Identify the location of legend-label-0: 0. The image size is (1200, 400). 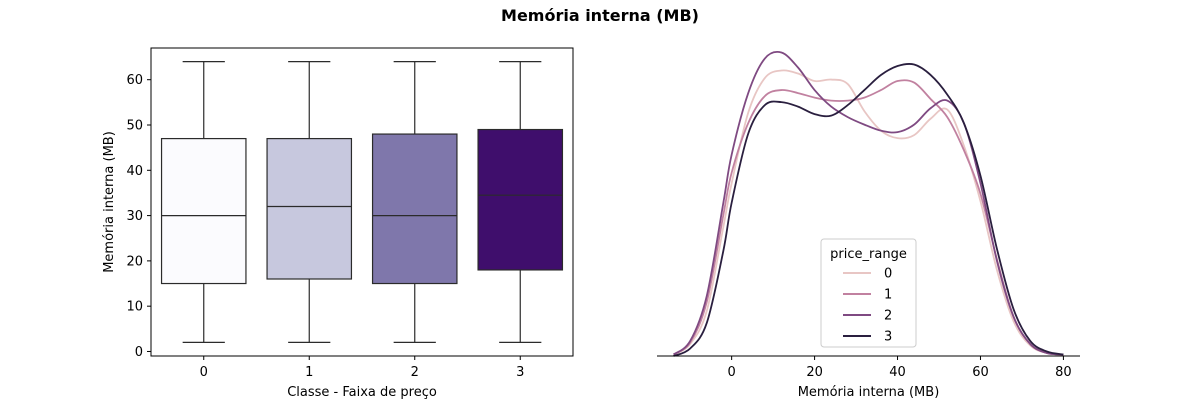
(888, 274).